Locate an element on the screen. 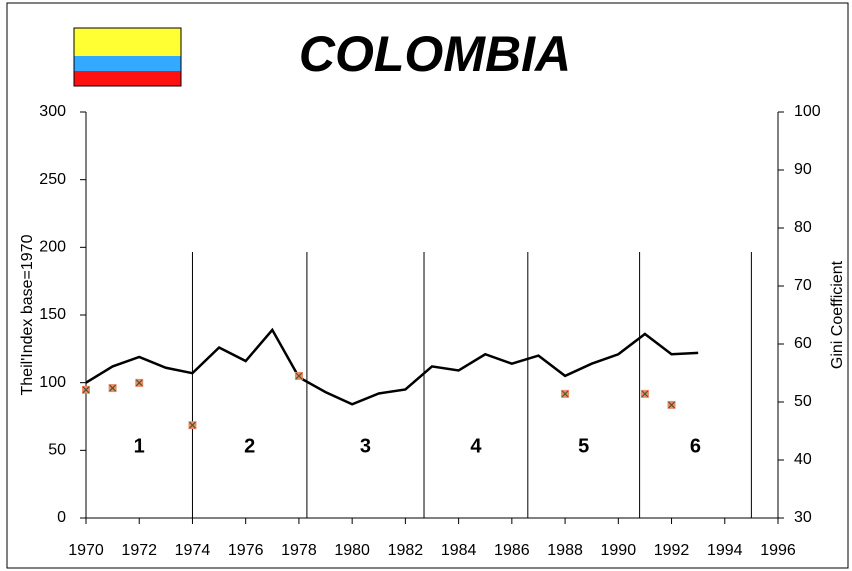  y-tick-label: 200 is located at coordinates (52, 247).